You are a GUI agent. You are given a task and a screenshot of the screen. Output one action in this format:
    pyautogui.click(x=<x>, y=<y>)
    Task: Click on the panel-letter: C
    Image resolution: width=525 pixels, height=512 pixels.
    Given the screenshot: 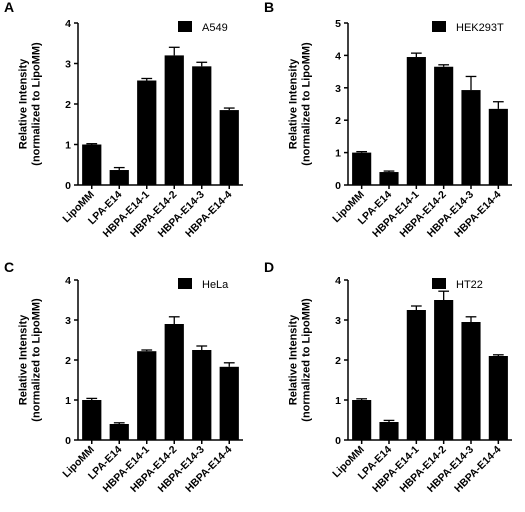 What is the action you would take?
    pyautogui.click(x=9, y=267)
    